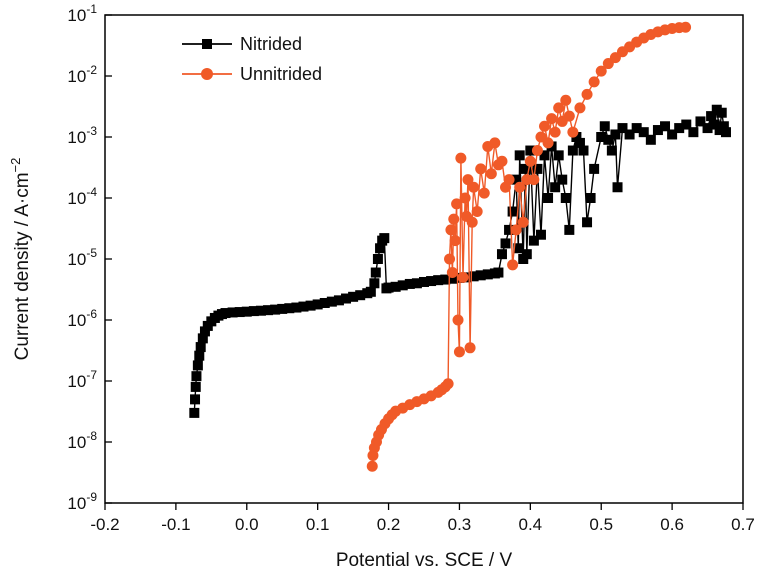  What do you see at coordinates (82, 318) in the screenshot?
I see `y-tick-label: 10⁻⁶` at bounding box center [82, 318].